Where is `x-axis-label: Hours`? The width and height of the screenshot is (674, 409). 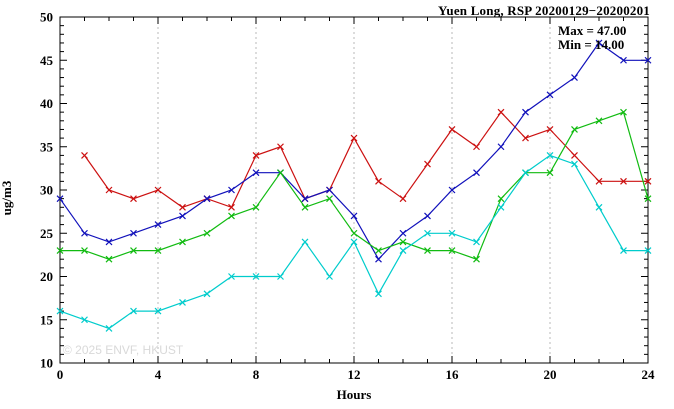
x-axis-label: Hours is located at coordinates (354, 394).